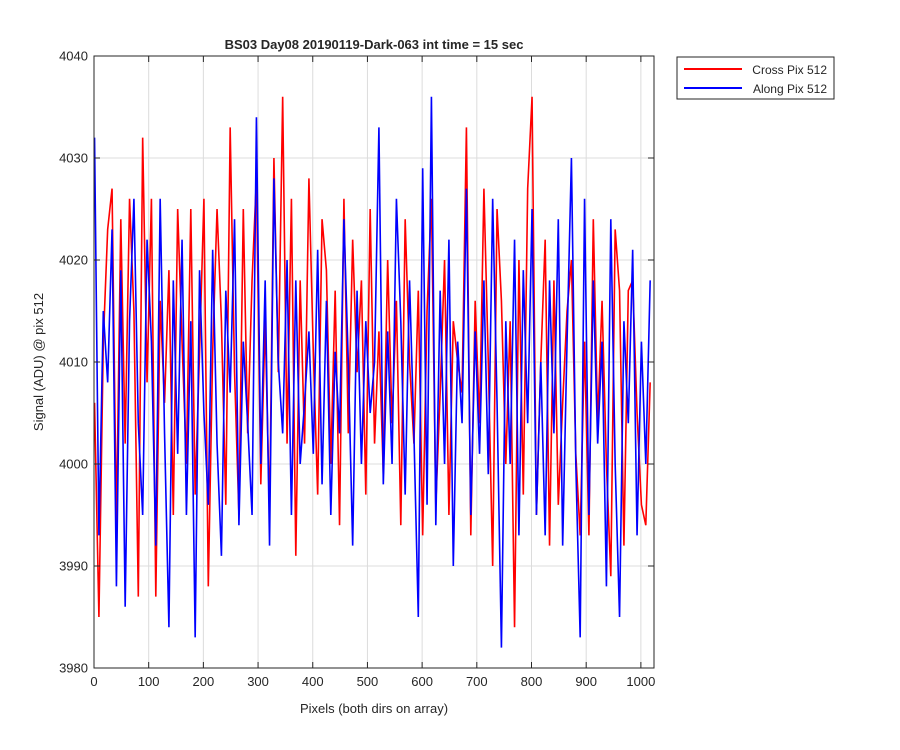  What do you see at coordinates (313, 681) in the screenshot?
I see `x-tick-label: 400` at bounding box center [313, 681].